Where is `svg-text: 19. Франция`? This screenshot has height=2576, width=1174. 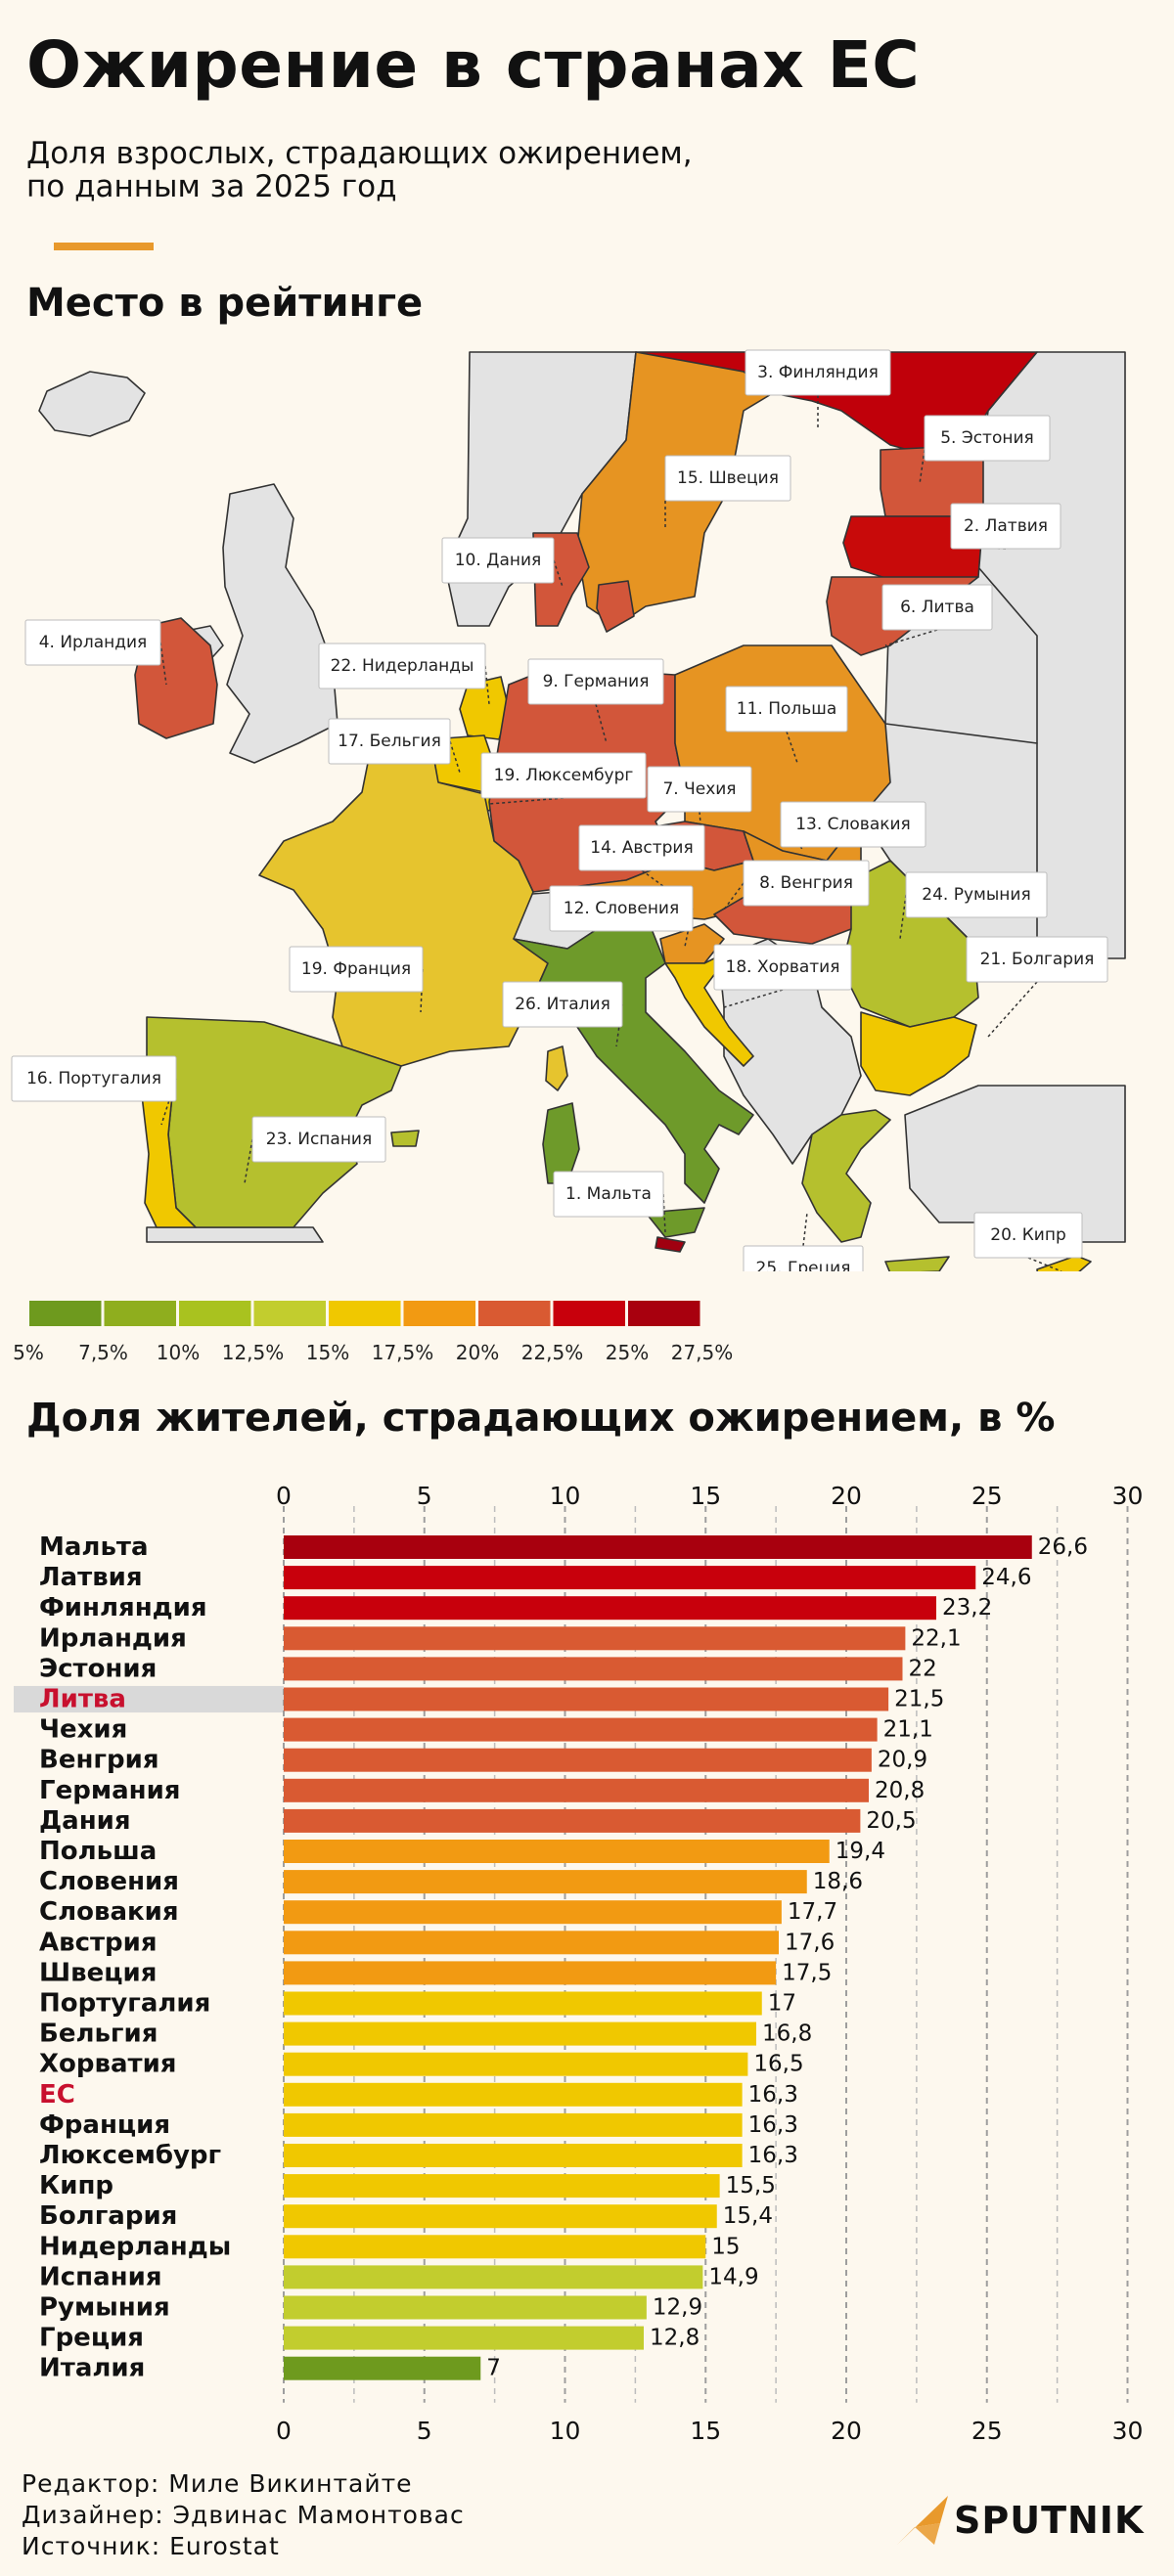
svg-text: 19. Франция is located at coordinates (356, 969).